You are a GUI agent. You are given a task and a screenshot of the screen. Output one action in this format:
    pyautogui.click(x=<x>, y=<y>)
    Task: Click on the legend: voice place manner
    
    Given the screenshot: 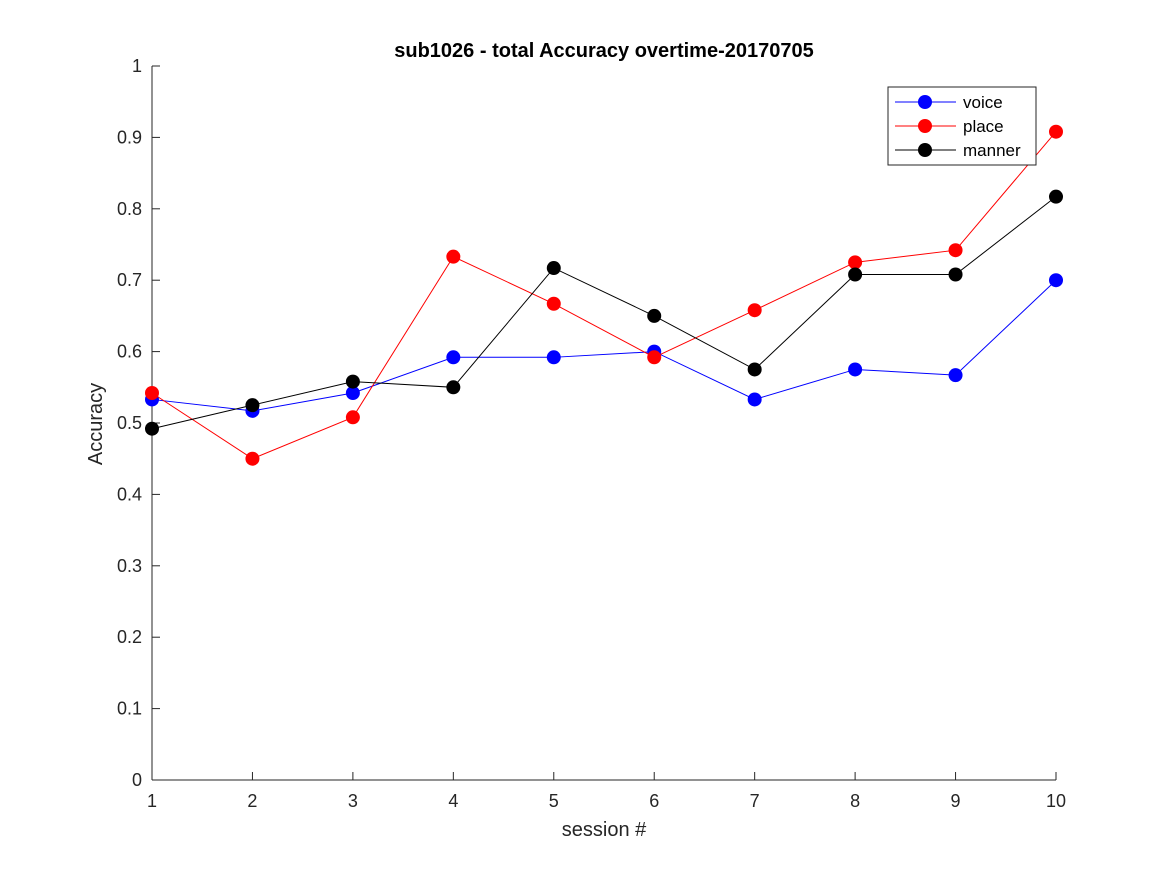 What is the action you would take?
    pyautogui.click(x=962, y=126)
    